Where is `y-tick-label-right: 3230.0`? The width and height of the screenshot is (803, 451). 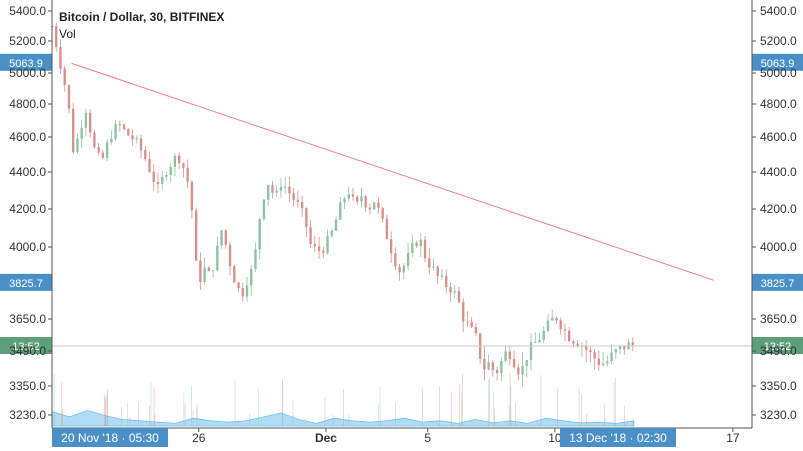
y-tick-label-right: 3230.0 is located at coordinates (778, 415).